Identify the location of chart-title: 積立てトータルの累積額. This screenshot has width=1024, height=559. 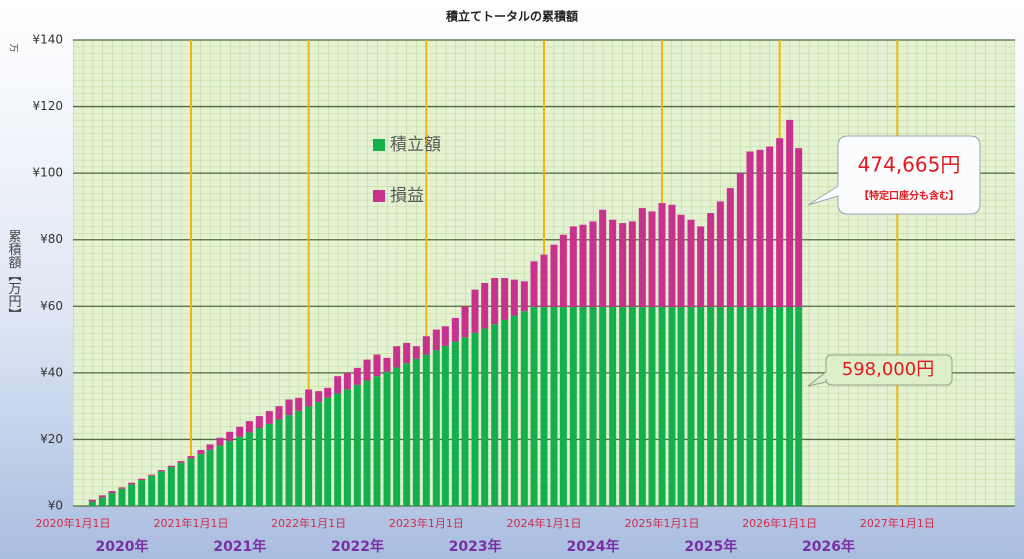
(511, 16).